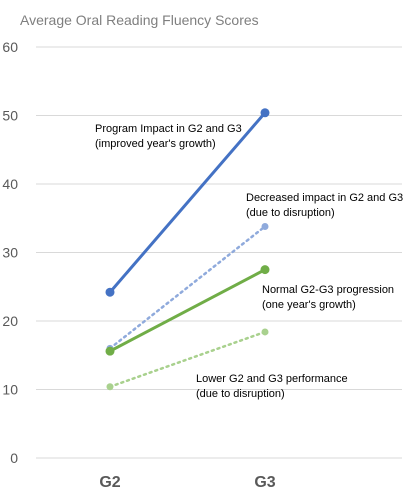  I want to click on series-3-annotation-line-0: Lower G2 and G3 performance, so click(272, 379).